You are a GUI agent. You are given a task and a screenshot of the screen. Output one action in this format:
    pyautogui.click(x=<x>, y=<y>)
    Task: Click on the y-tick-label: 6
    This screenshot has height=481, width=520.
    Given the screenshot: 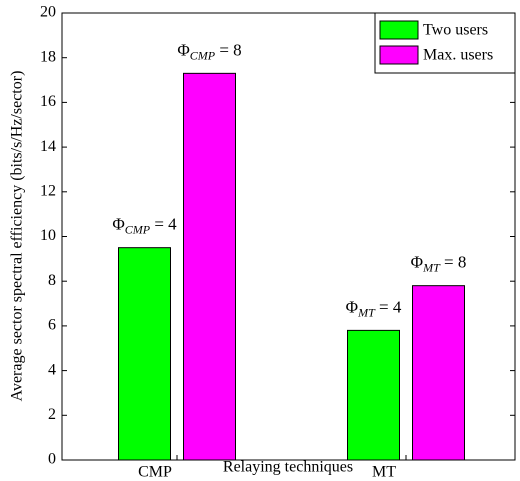 What is the action you would take?
    pyautogui.click(x=52, y=325)
    